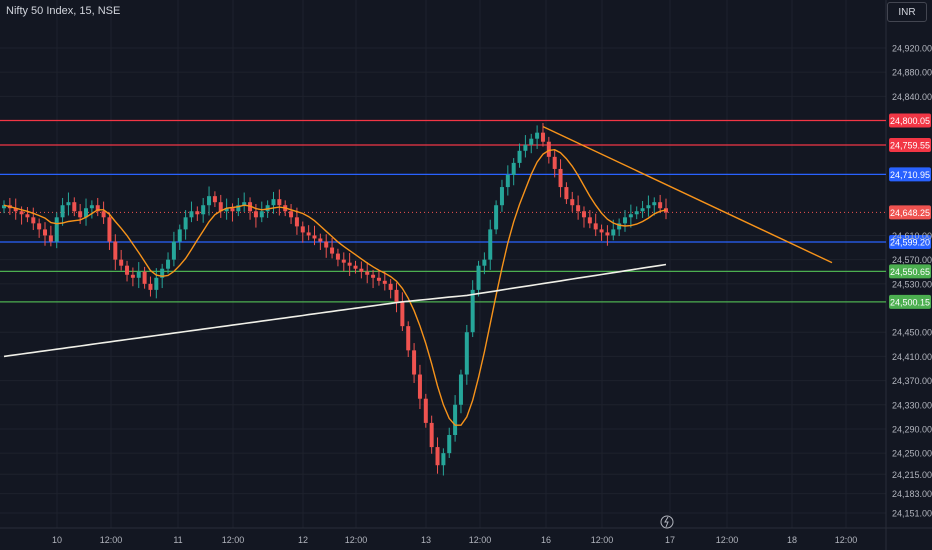  Describe the element at coordinates (426, 540) in the screenshot. I see `x-tick-label: 13` at that location.